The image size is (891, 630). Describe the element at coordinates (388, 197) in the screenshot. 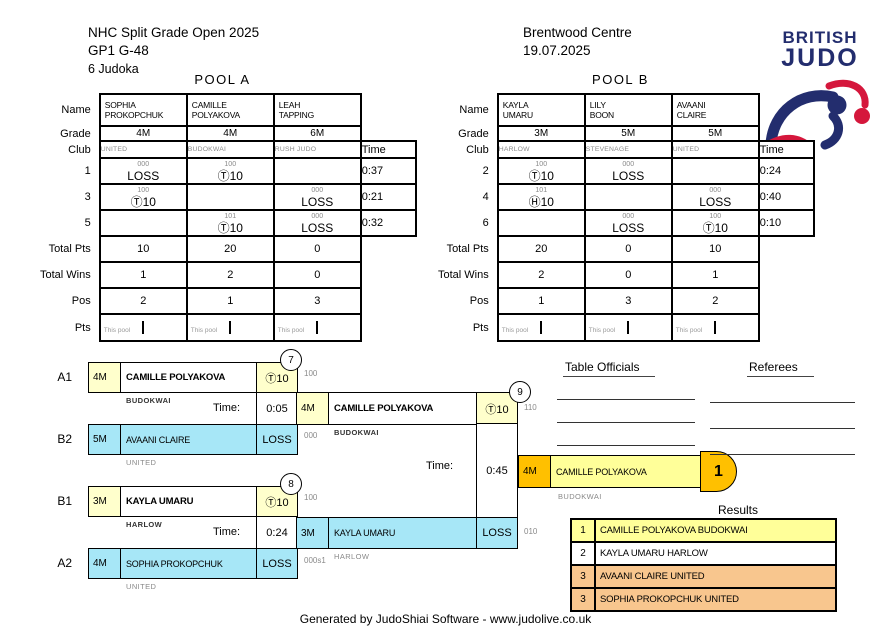

I see `match-time: 0:21` at that location.